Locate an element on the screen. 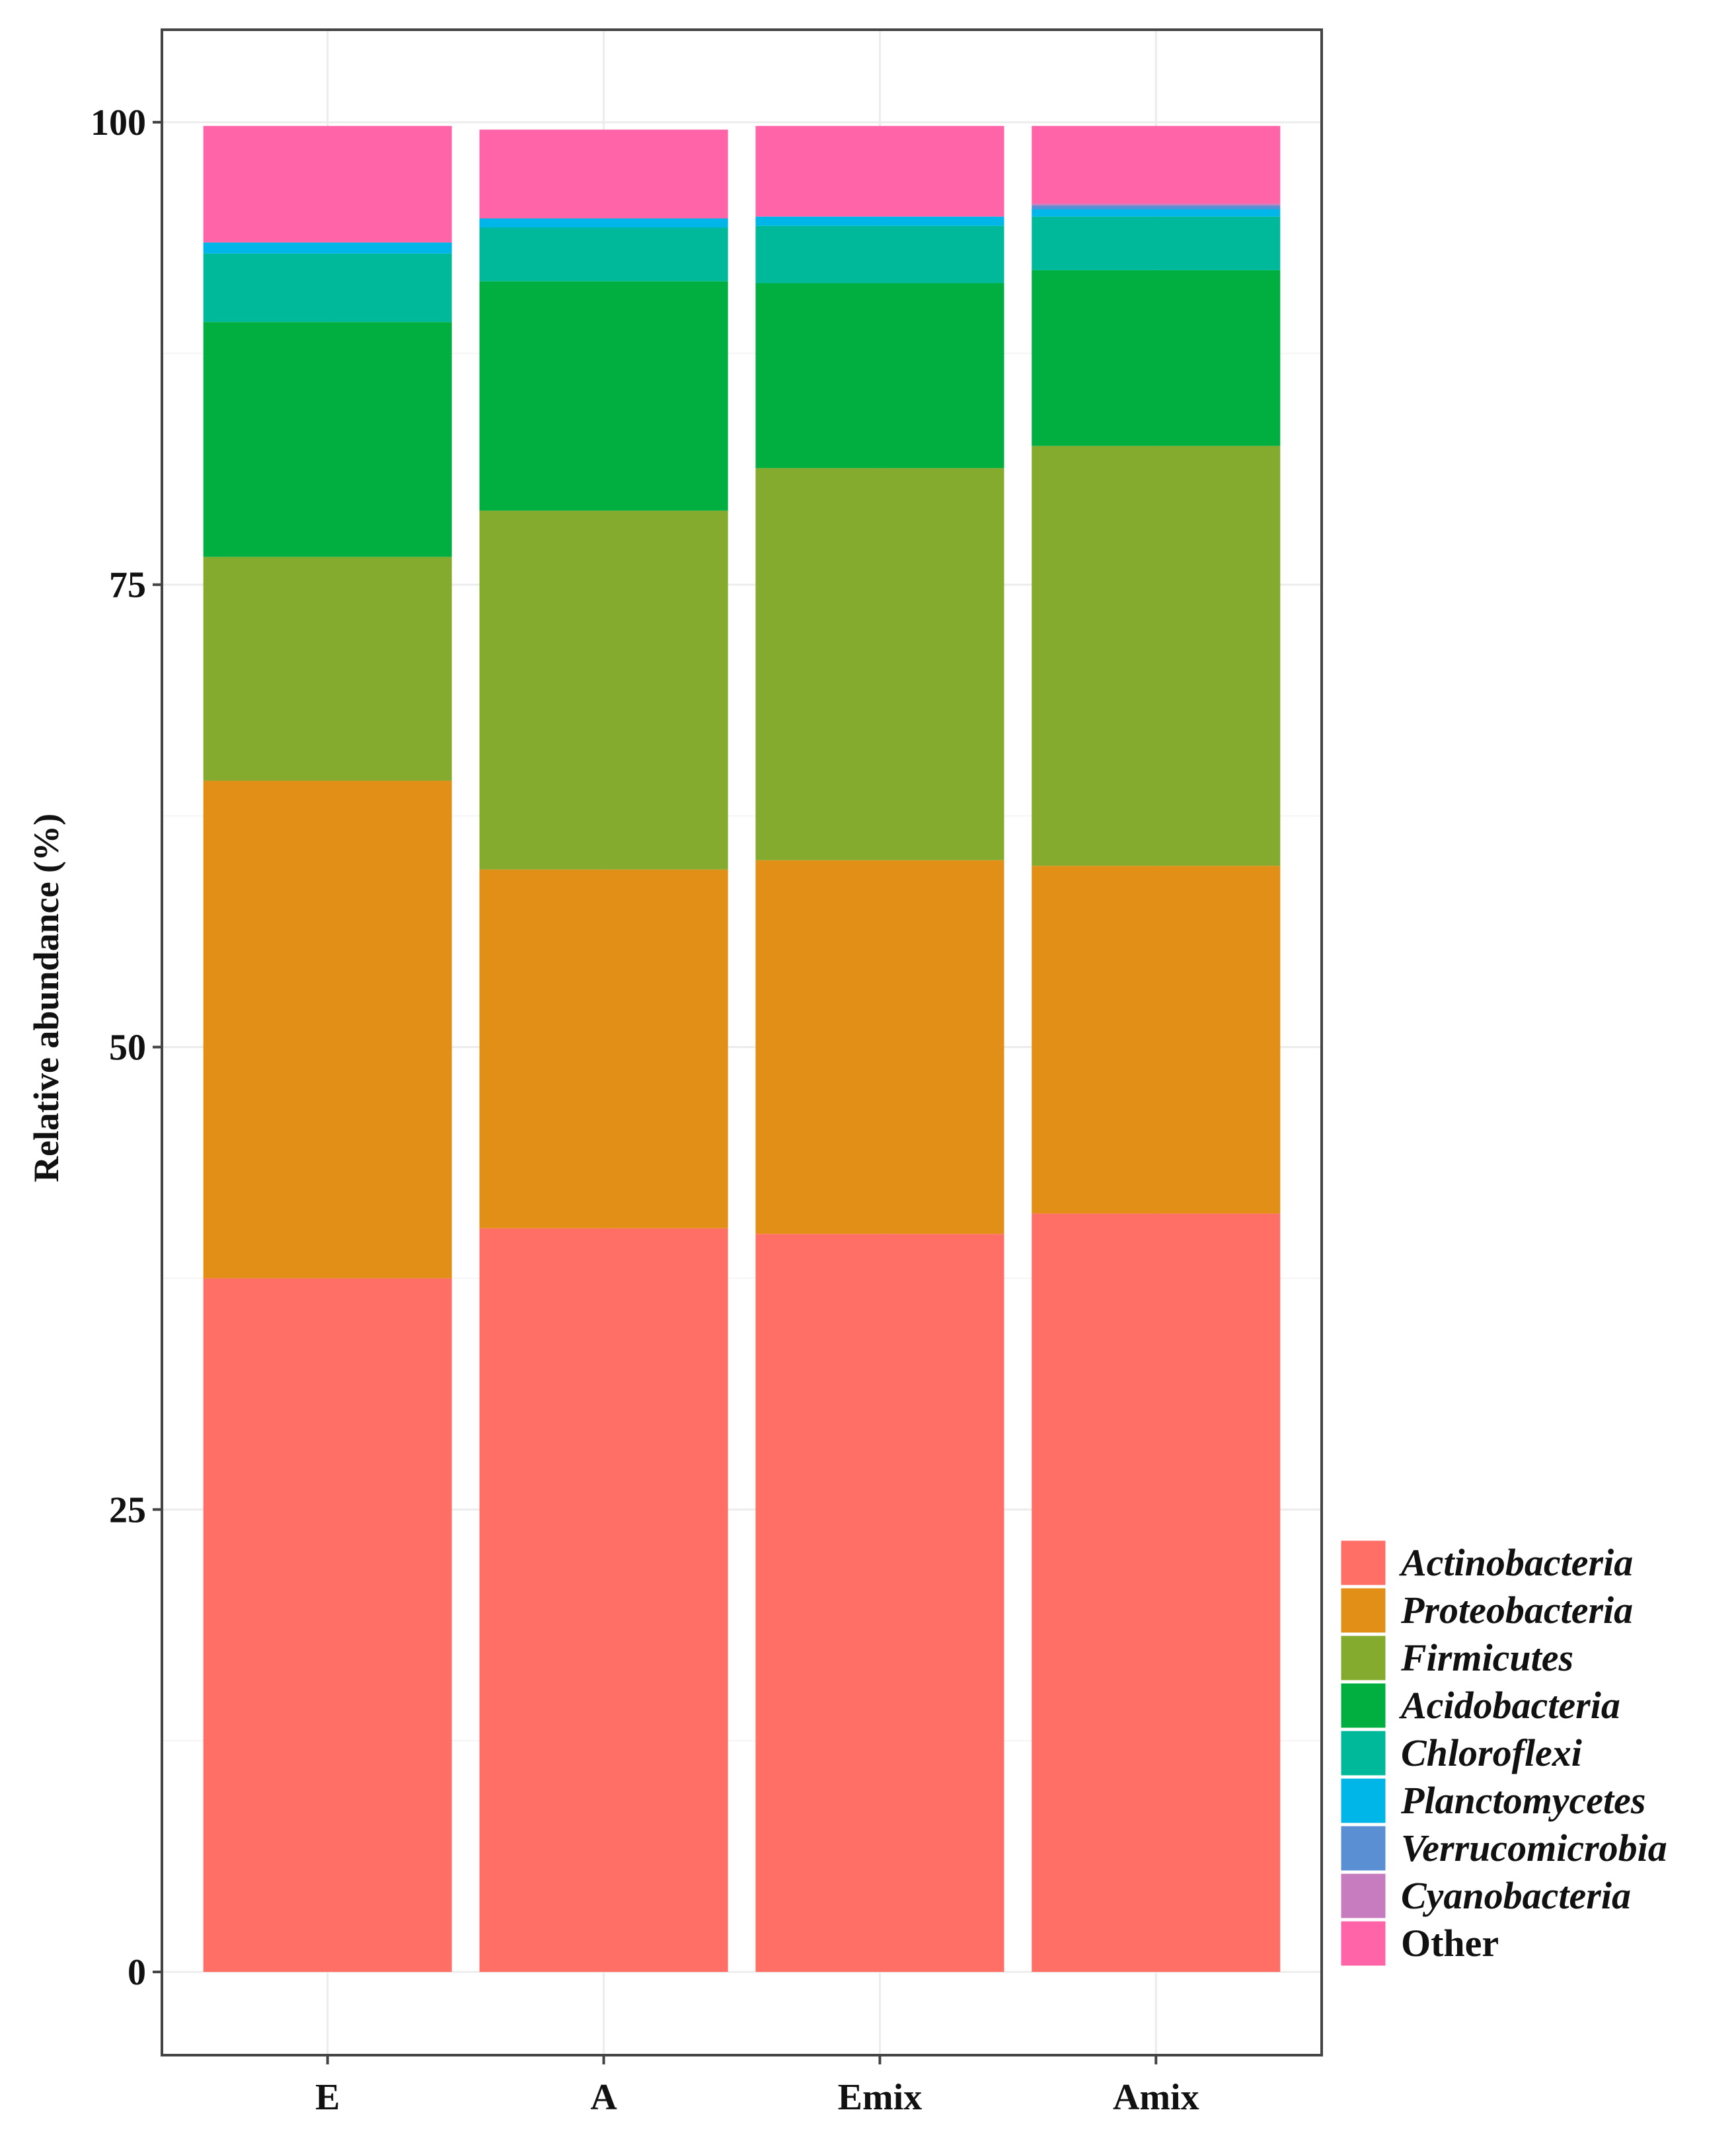 The height and width of the screenshot is (2149, 1736). legend-item-acidobacteria: Acidobacteria is located at coordinates (1479, 1705).